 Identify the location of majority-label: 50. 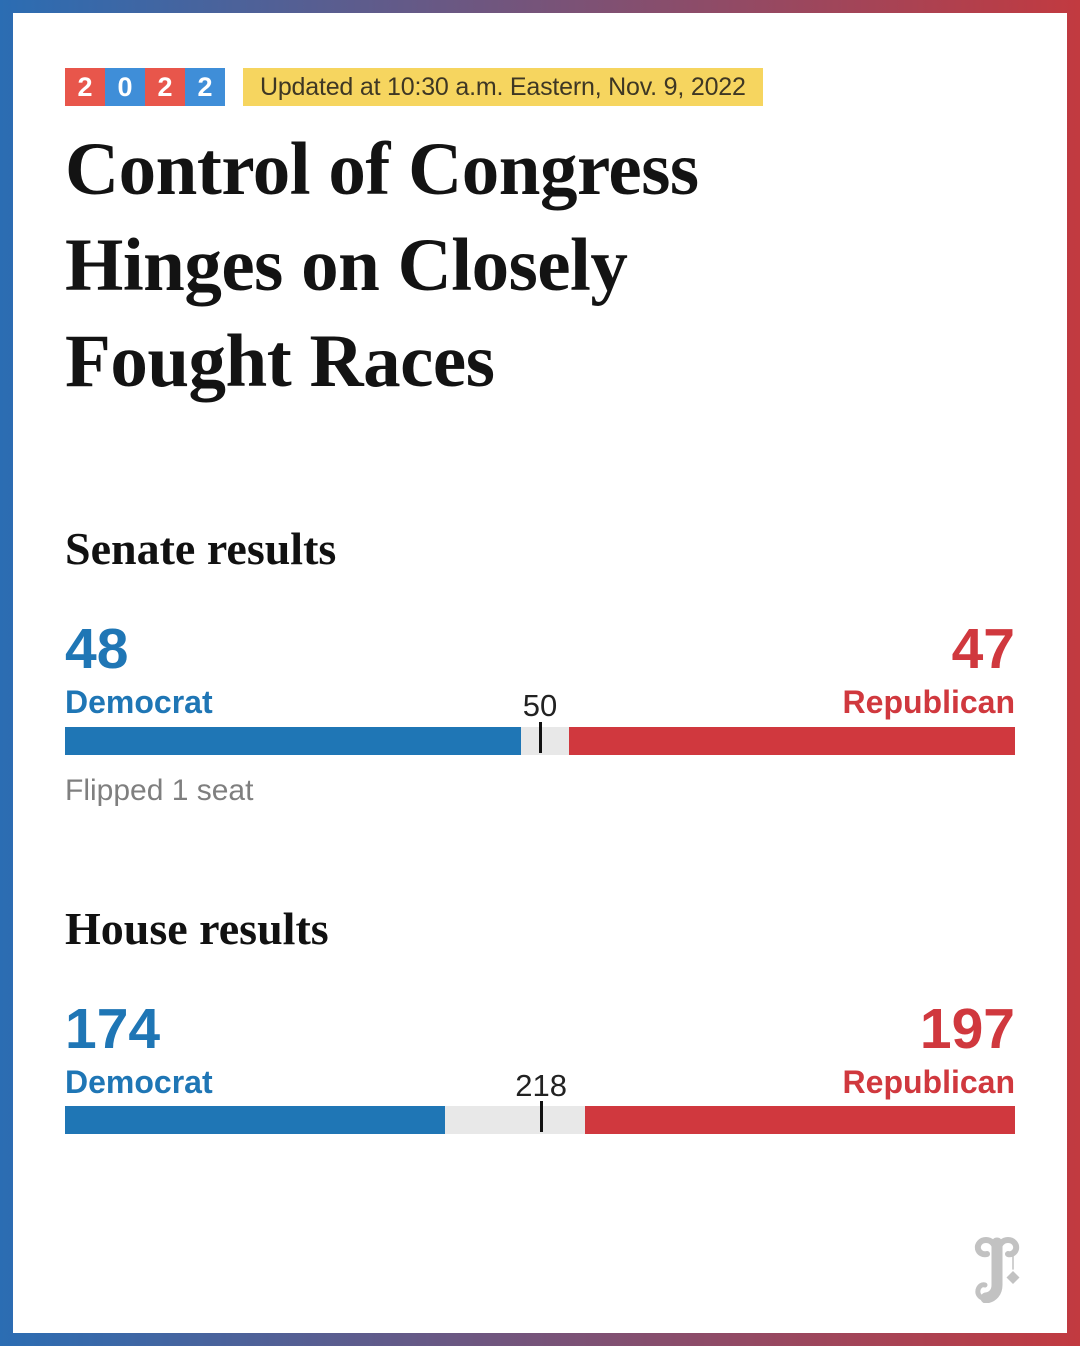
(540, 705).